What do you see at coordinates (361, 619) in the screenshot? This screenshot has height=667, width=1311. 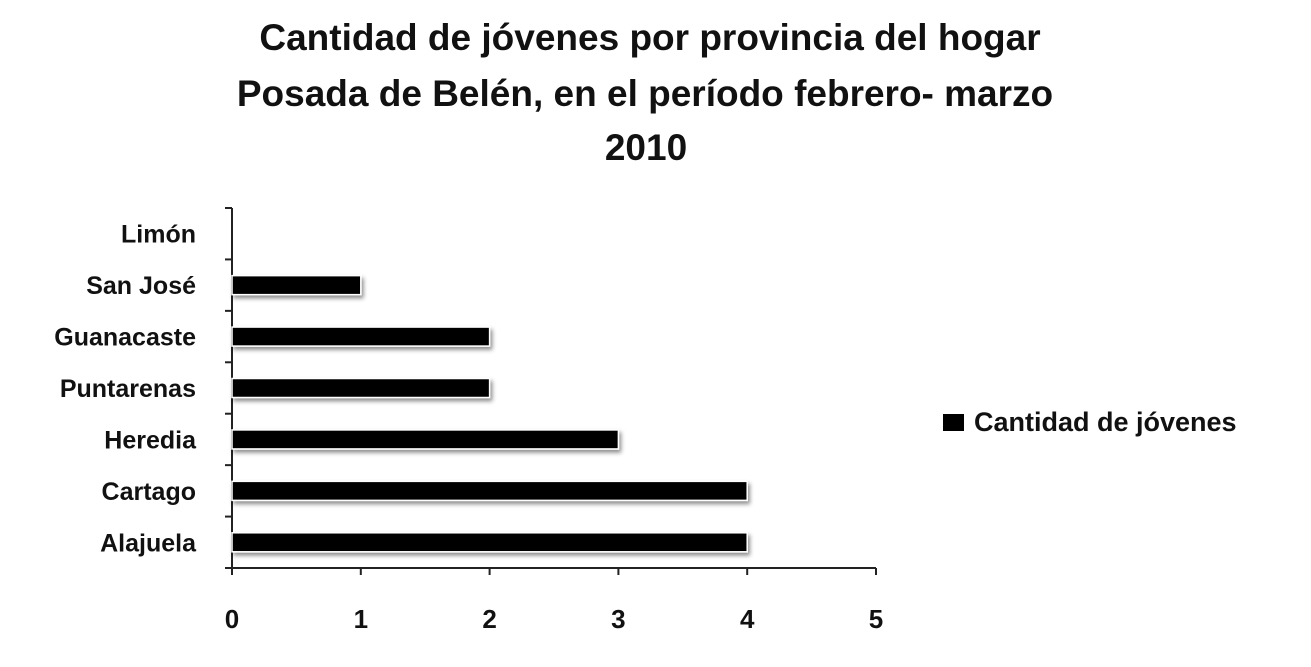 I see `x-tick-label: 1` at bounding box center [361, 619].